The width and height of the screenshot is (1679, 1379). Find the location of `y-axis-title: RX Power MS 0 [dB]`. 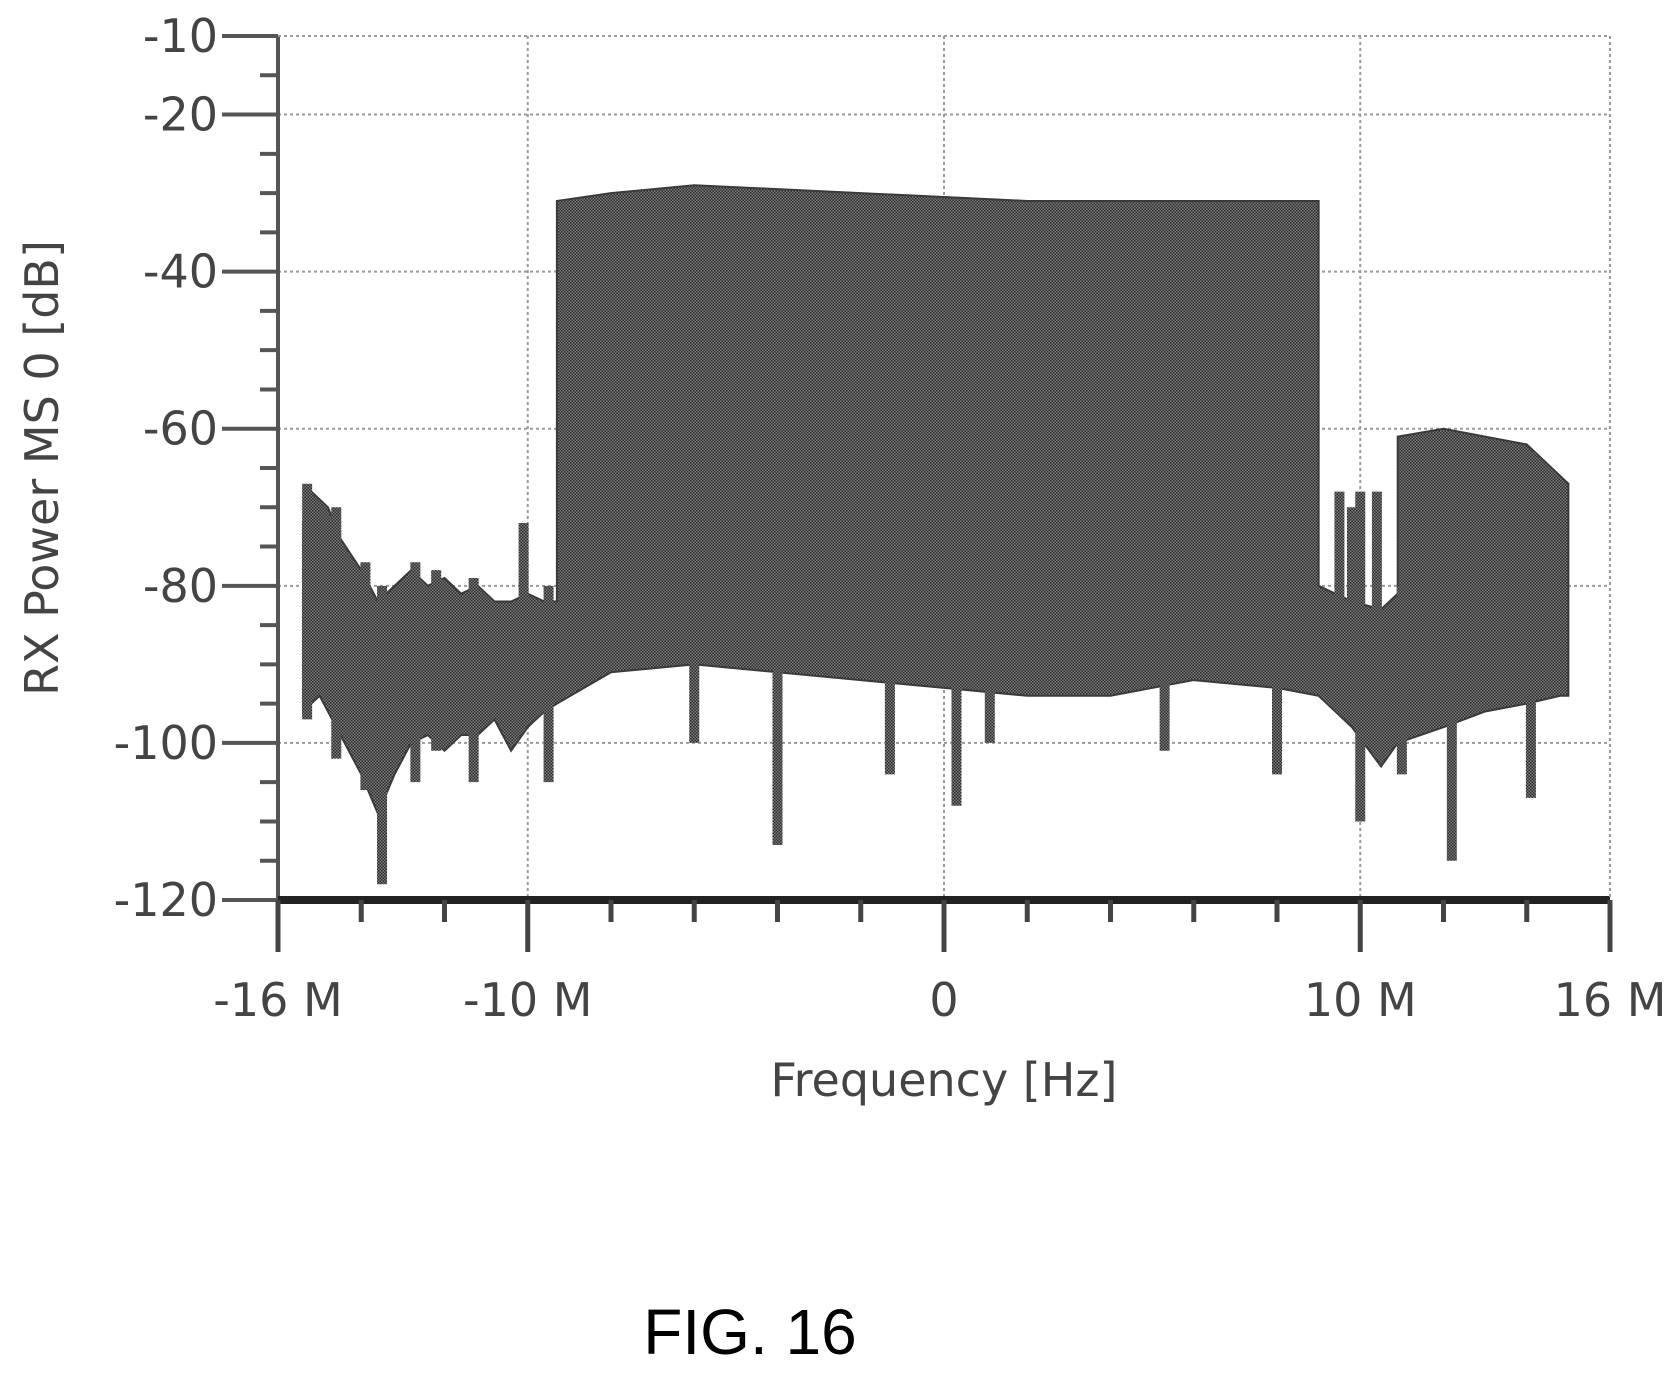

y-axis-title: RX Power MS 0 [dB] is located at coordinates (42, 468).